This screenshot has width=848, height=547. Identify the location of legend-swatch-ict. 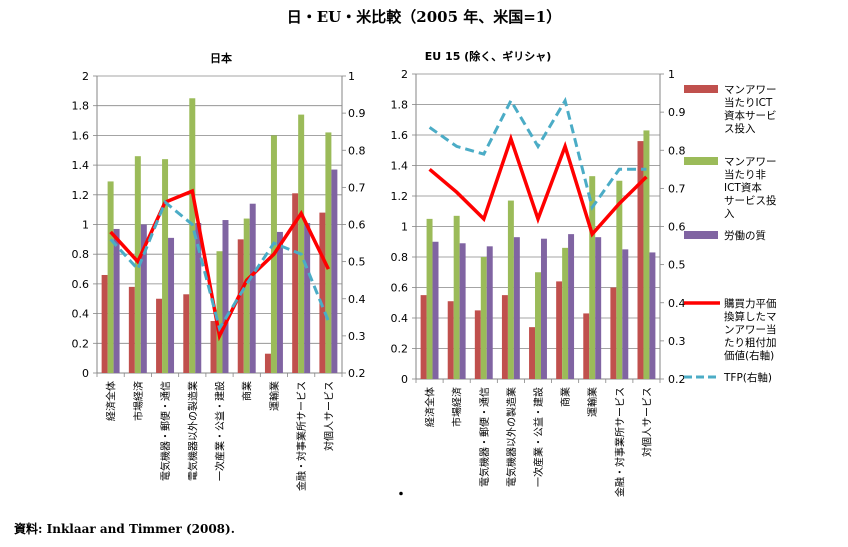
(701, 89).